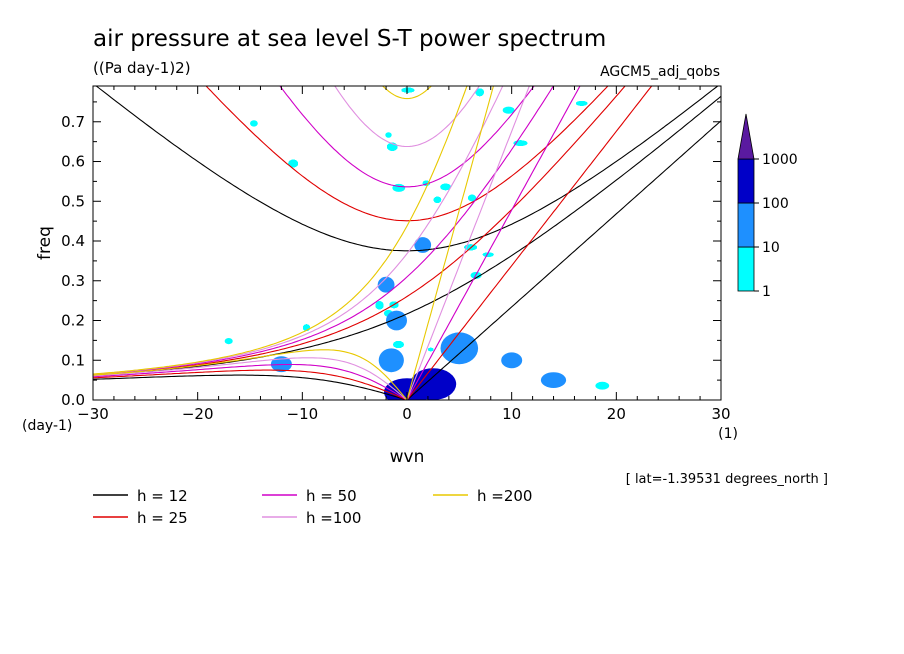  Describe the element at coordinates (93, 414) in the screenshot. I see `x-tick-label: −30` at that location.